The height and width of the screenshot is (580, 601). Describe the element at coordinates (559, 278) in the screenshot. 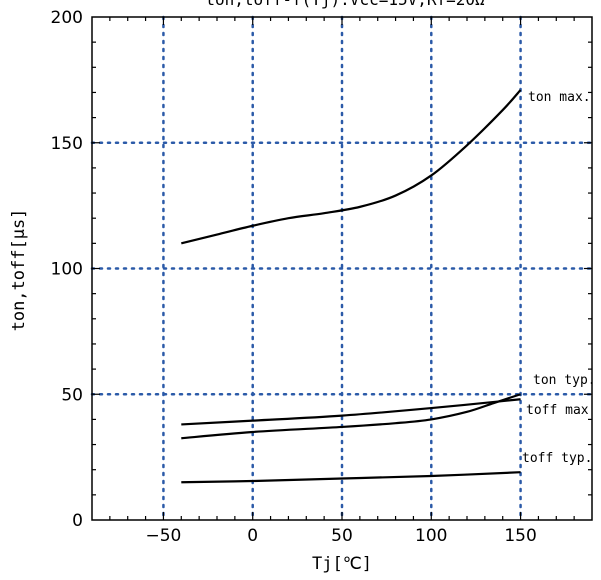

I see `series-labels: ton max. ton typ. toff max toff typ.` at that location.